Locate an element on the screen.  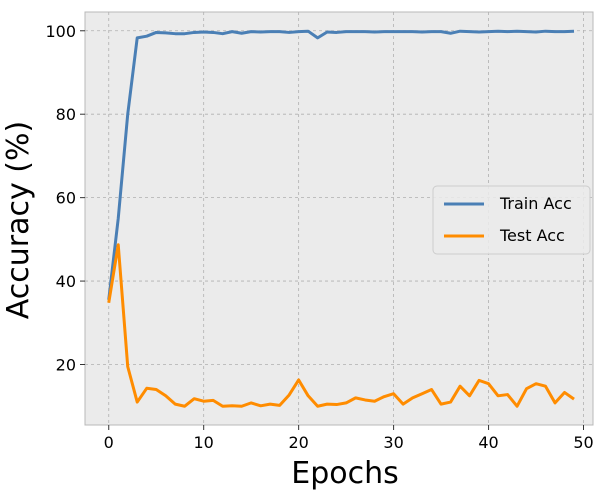
x-tick-label: 20 is located at coordinates (298, 442).